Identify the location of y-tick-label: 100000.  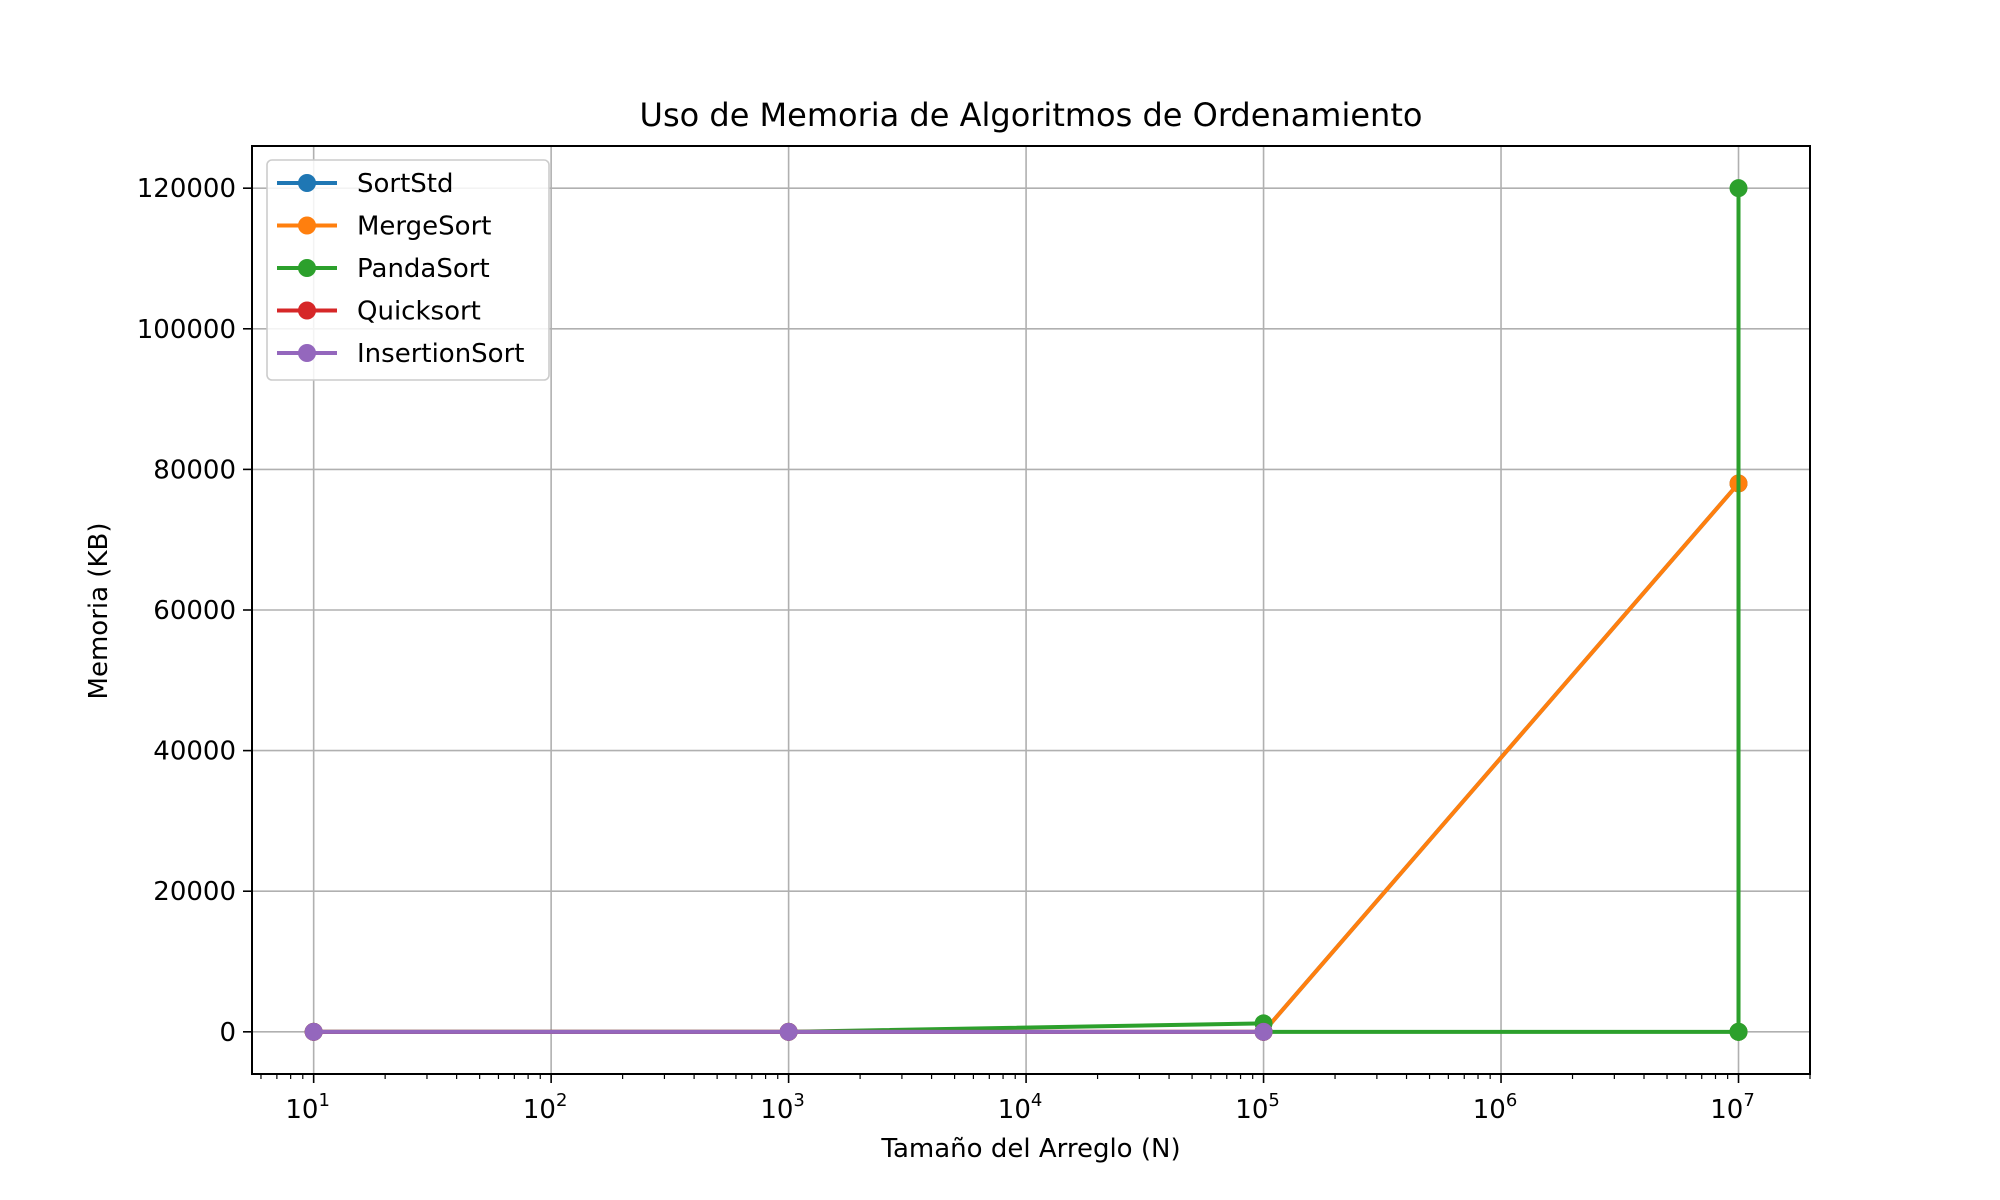
(186, 330).